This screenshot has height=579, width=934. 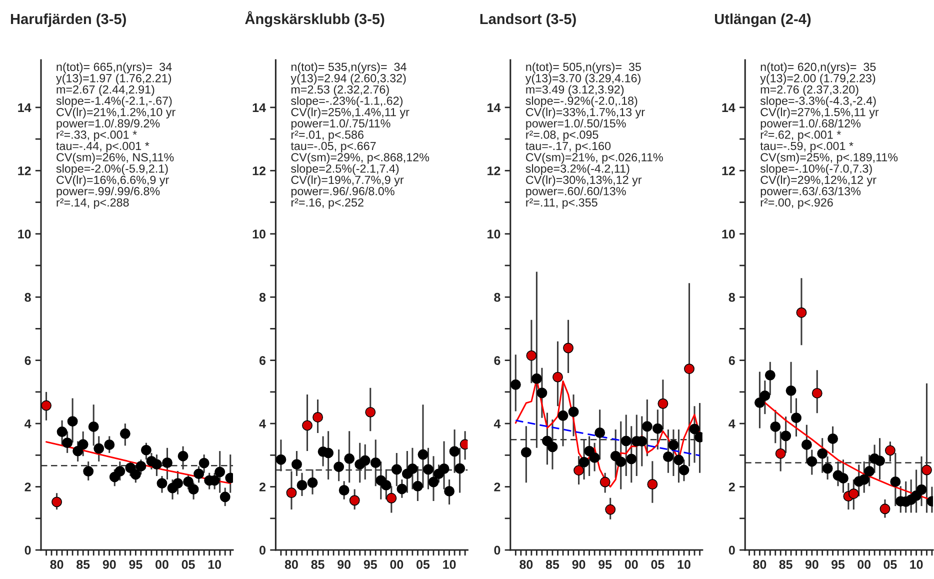 What do you see at coordinates (360, 135) in the screenshot?
I see `text: n(tot)= 535,n(yrs)= 34 y(13)=2.94 (2.60,3.32) m=2.53 (2.32,2.76) slope=-.23%(-1.1,.62) CV(lr)=25%,1.4%,11 yr power=1.0/.75/11% r²=.01, p<.586 tau=-.05, p<.667 CV(sm)=29%, p<.868,12% slope=2.5%(-2.1,7.4) CV(lr)=19%,7.7%,9 yr power=.96/.96/8.0% r²=.16, p<.252` at bounding box center [360, 135].